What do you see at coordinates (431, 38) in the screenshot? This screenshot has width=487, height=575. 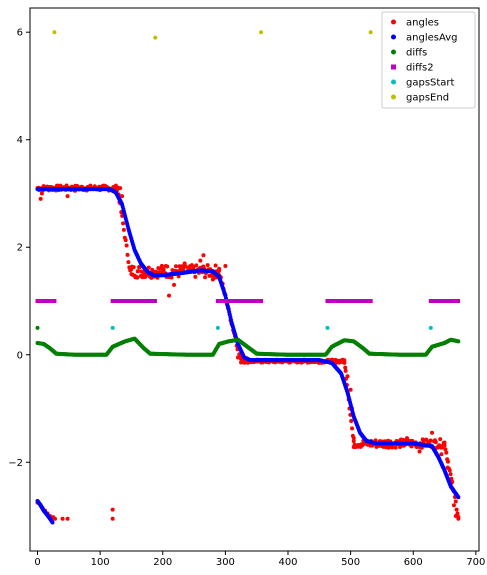 I see `legend-label: anglesAvg` at bounding box center [431, 38].